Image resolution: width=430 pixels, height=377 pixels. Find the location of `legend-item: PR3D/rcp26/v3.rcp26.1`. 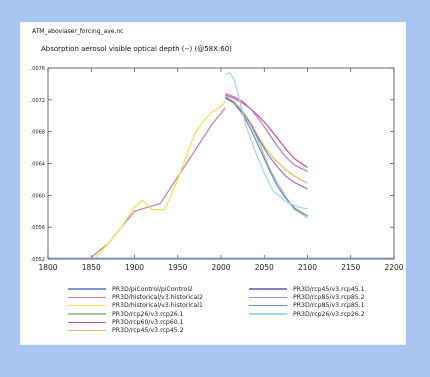

legend-item: PR3D/rcp26/v3.rcp26.1 is located at coordinates (135, 314).